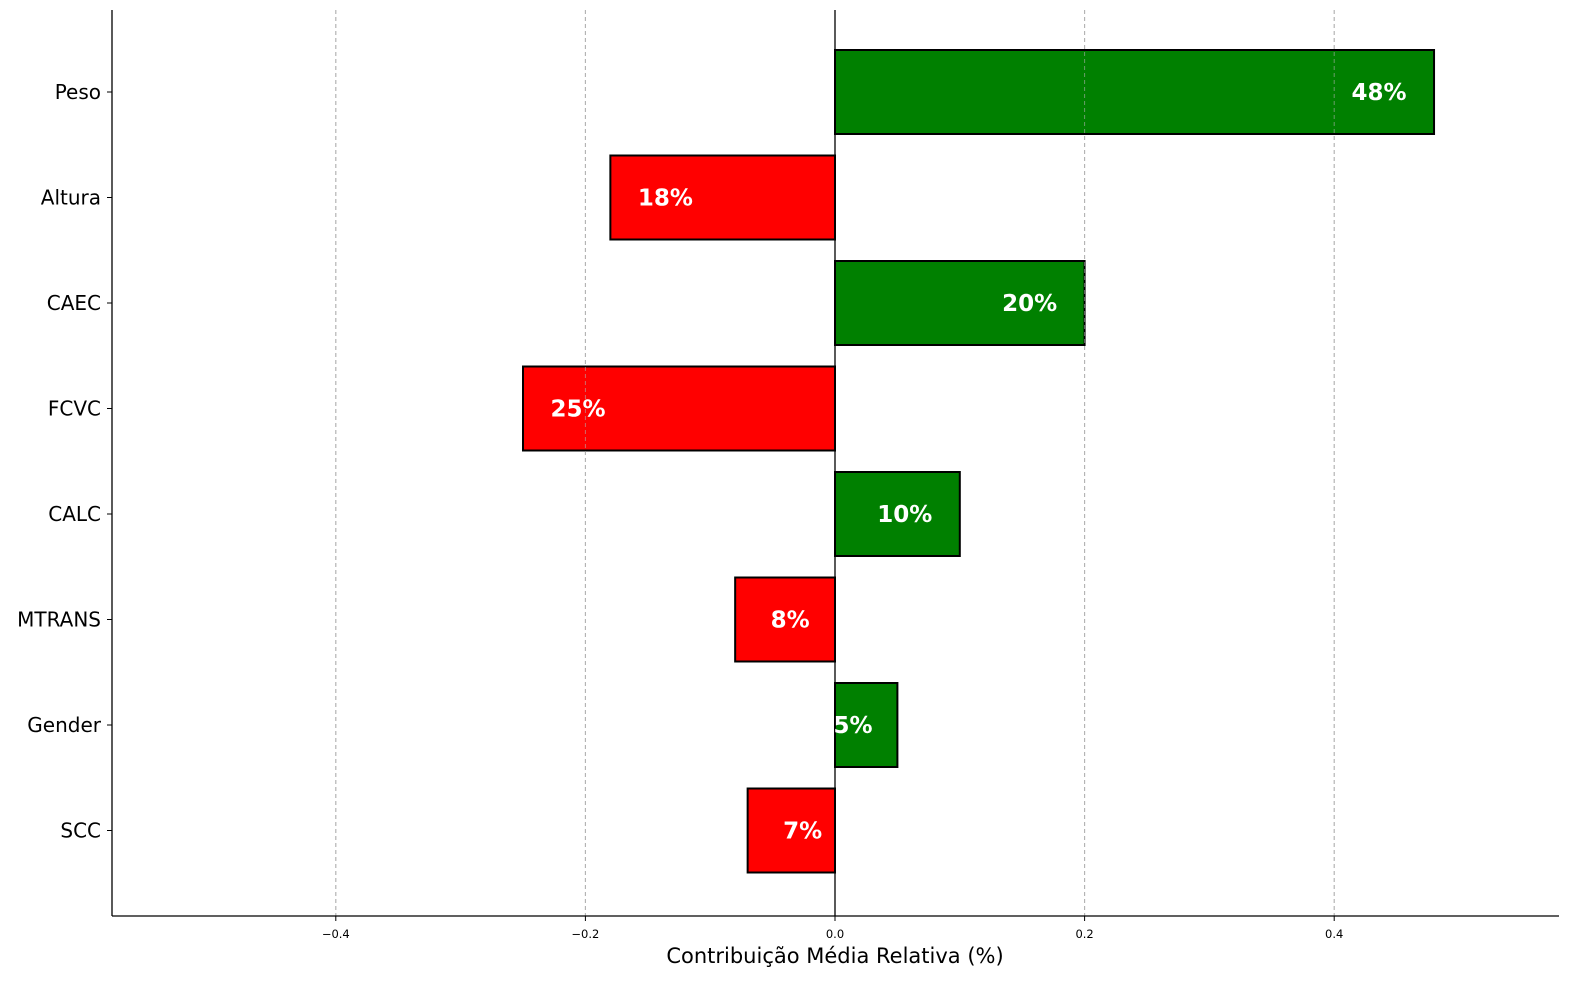 The height and width of the screenshot is (989, 1589). I want to click on x-axis-title: Contribuição Média Relativa (%), so click(834, 956).